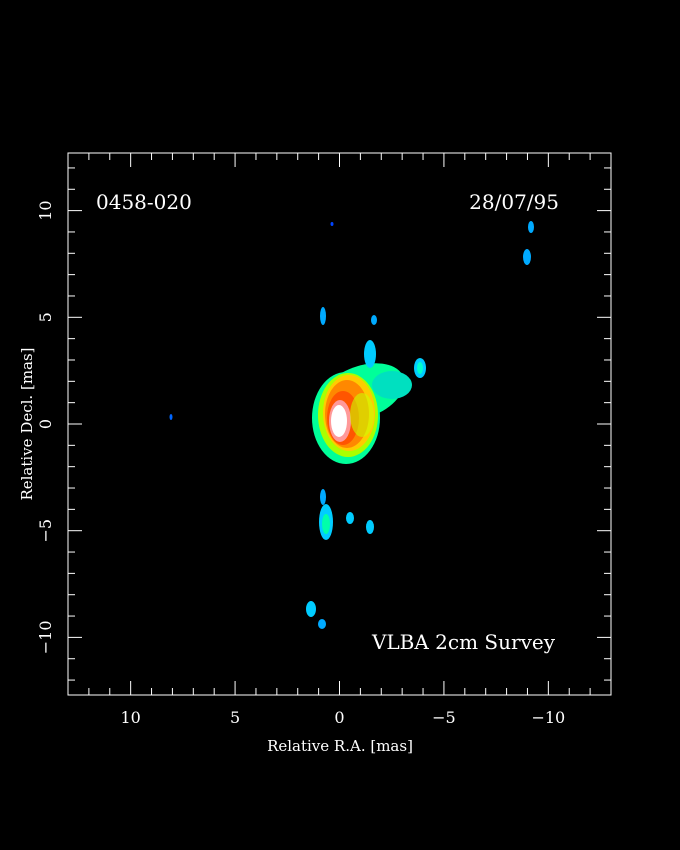  What do you see at coordinates (548, 717) in the screenshot?
I see `x-tick-label: −10` at bounding box center [548, 717].